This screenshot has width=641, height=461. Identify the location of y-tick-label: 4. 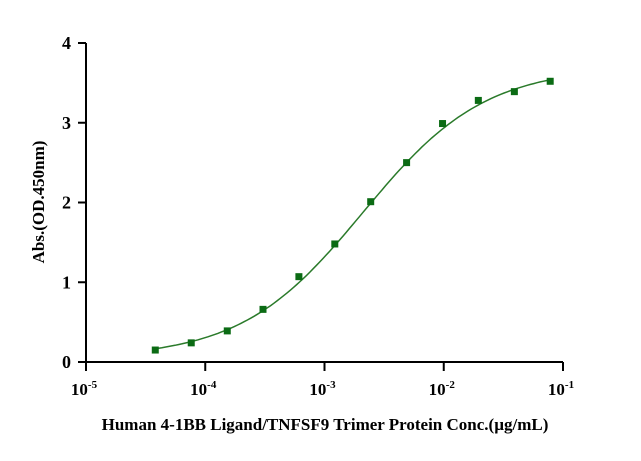
(66, 43).